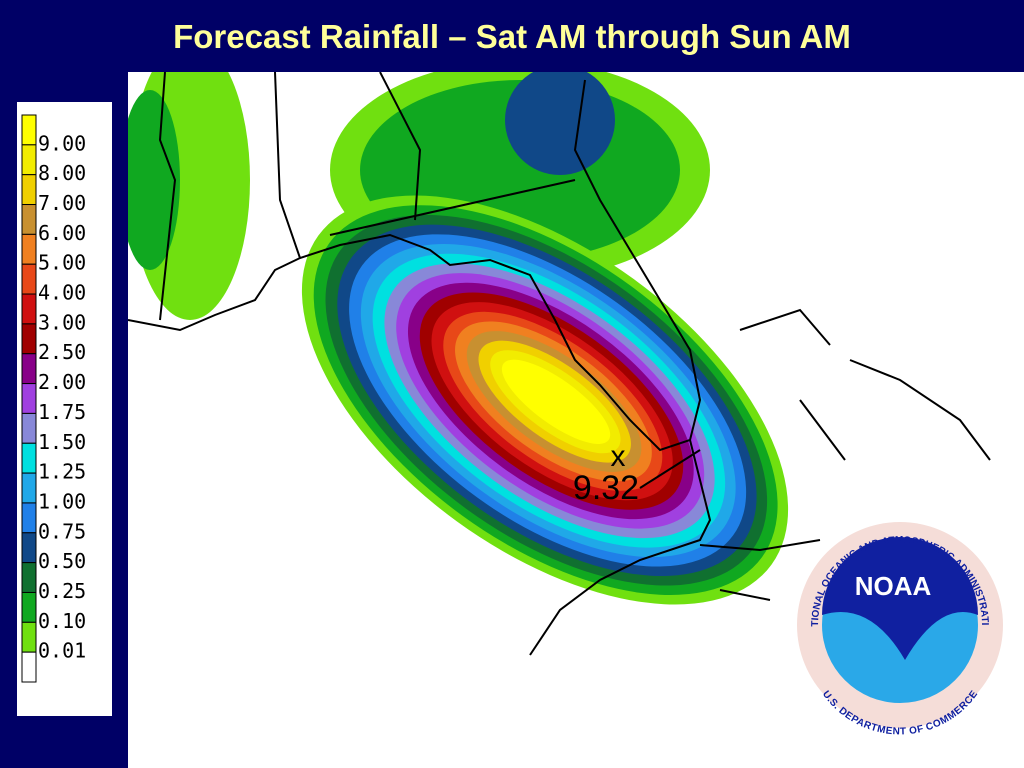 The width and height of the screenshot is (1024, 768). What do you see at coordinates (62, 412) in the screenshot?
I see `legend-label: 1.75` at bounding box center [62, 412].